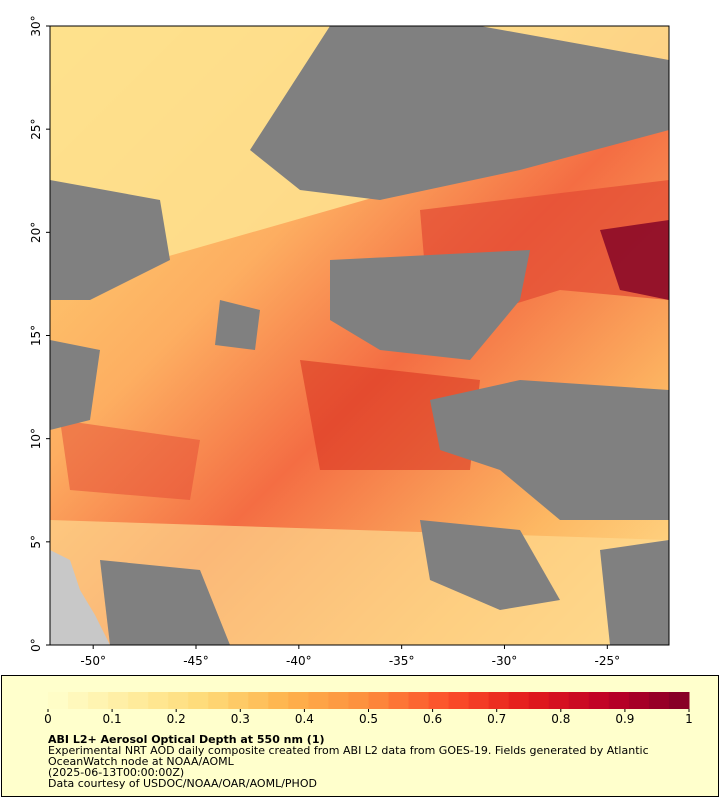 The height and width of the screenshot is (800, 720). What do you see at coordinates (36, 542) in the screenshot?
I see `y-tick-label: 5°` at bounding box center [36, 542].